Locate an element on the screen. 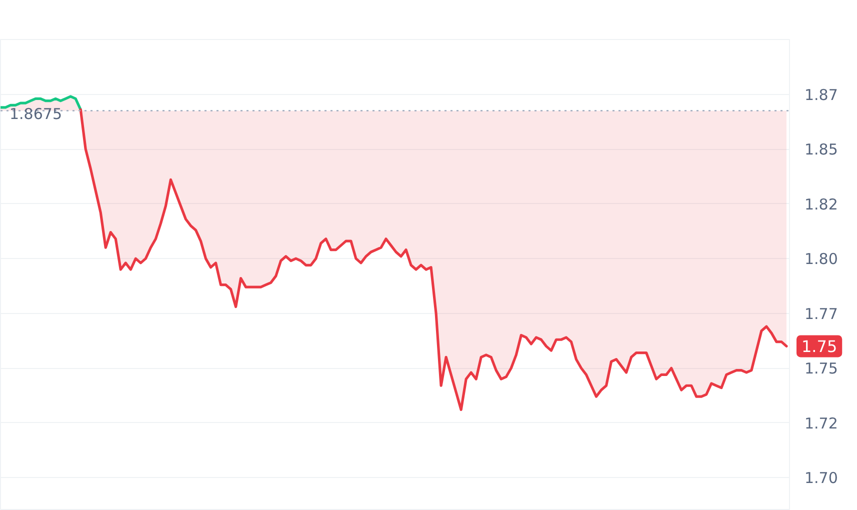 This screenshot has height=510, width=857. y-tick-label: 1.87 is located at coordinates (821, 95).